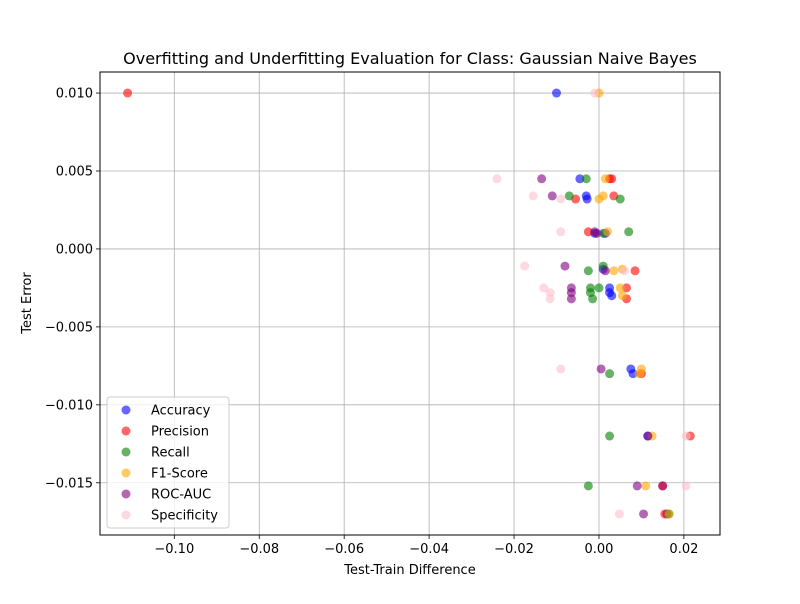 This screenshot has height=604, width=800. I want to click on x-axis-label: Test-Train Difference, so click(409, 570).